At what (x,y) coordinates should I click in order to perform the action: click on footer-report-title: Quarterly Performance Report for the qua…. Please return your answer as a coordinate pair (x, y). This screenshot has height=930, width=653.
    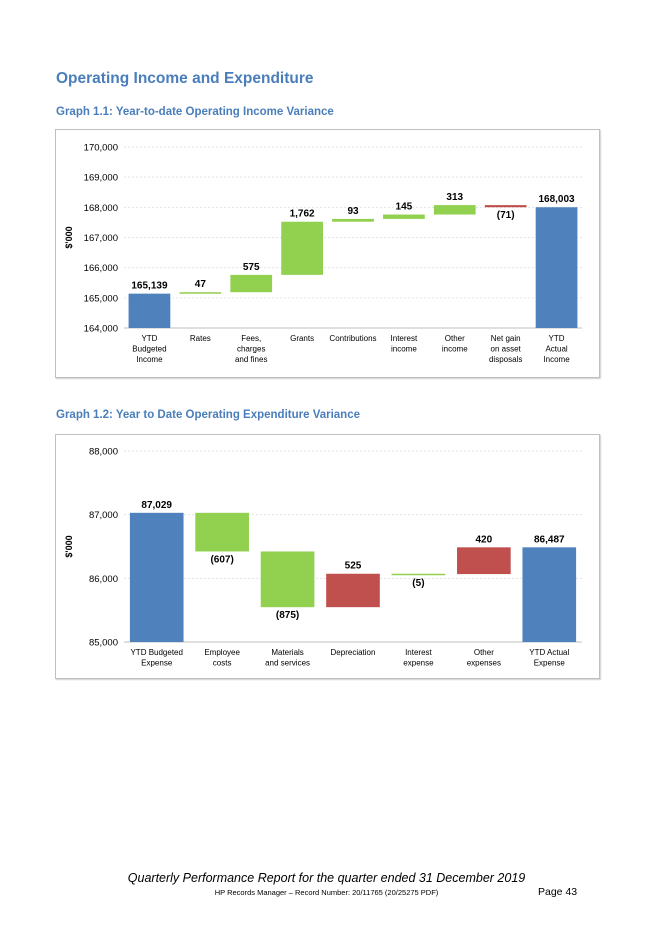
    Looking at the image, I should click on (326, 878).